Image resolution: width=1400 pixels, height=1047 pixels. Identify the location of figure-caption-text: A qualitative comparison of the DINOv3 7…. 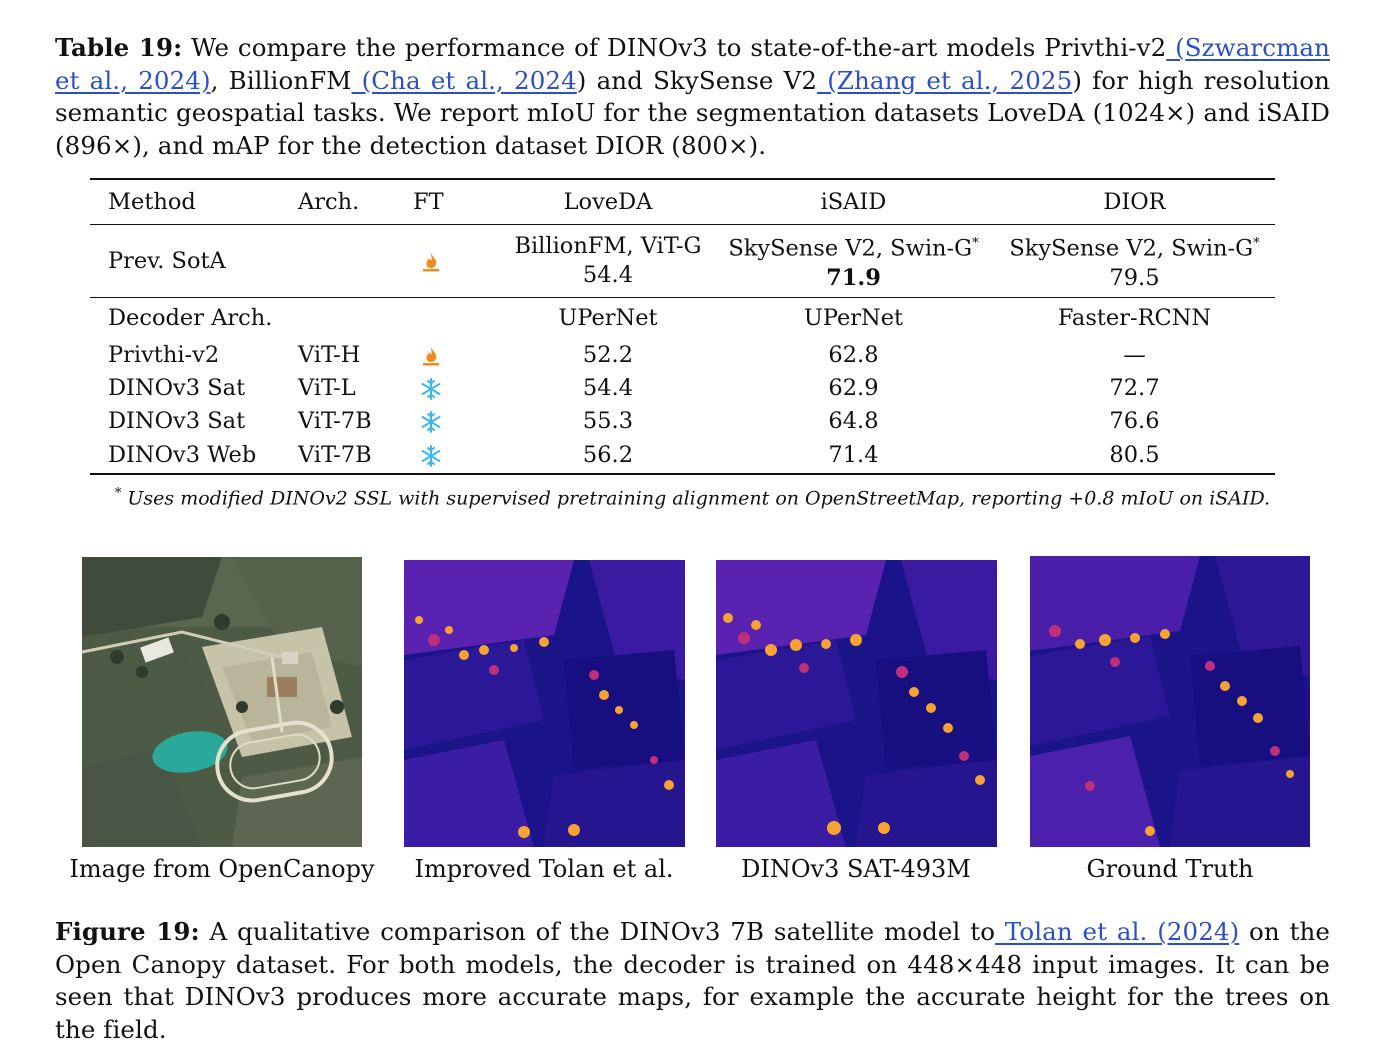
(597, 931).